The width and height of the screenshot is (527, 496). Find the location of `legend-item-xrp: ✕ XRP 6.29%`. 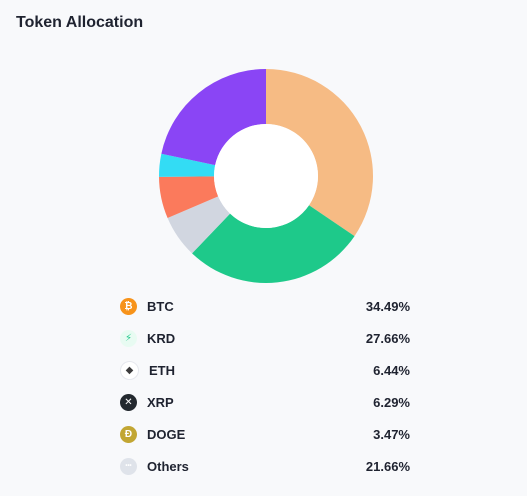

legend-item-xrp: ✕ XRP 6.29% is located at coordinates (265, 402).